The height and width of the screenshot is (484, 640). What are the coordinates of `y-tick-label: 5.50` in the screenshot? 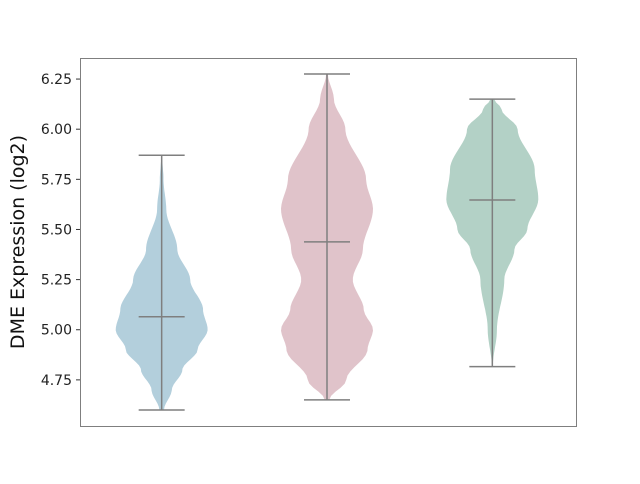 It's located at (56, 230).